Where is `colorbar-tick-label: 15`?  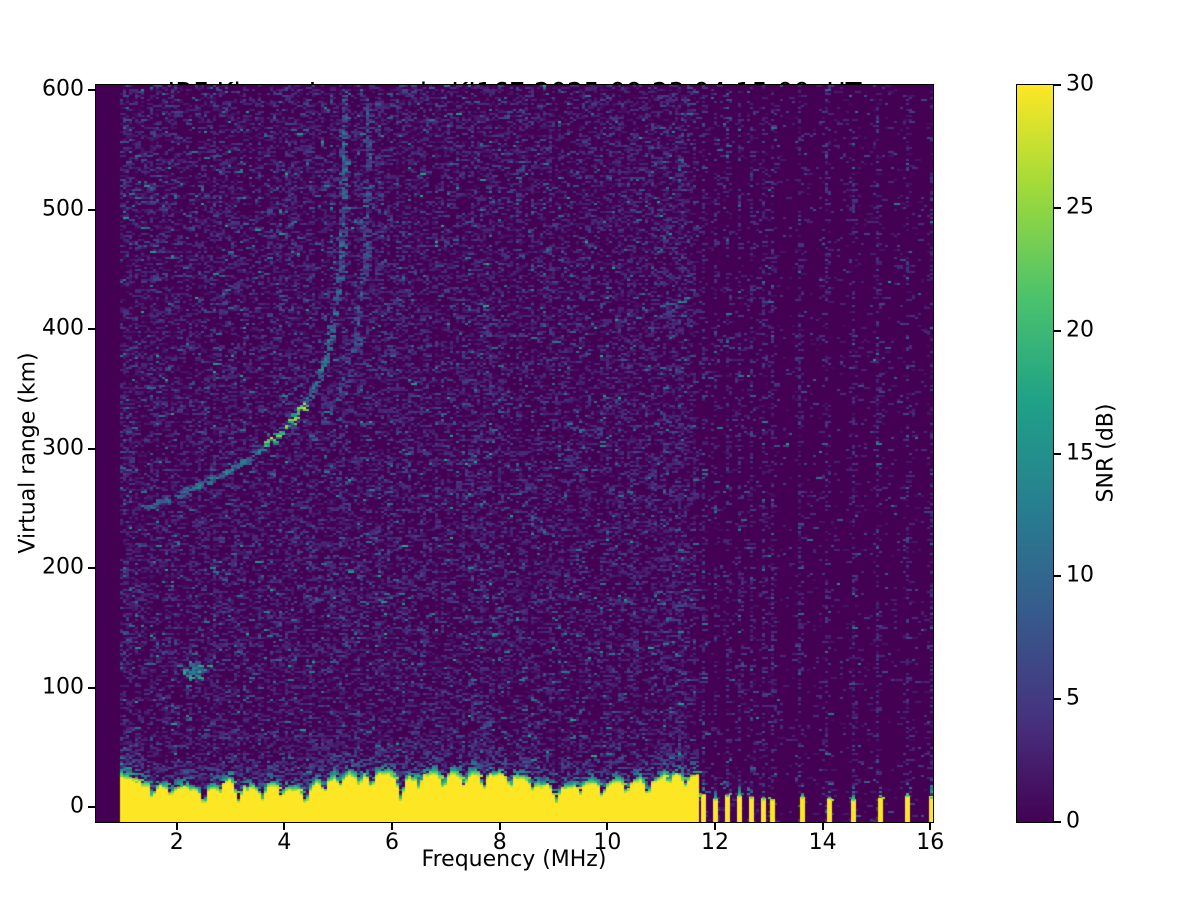 colorbar-tick-label: 15 is located at coordinates (1080, 452).